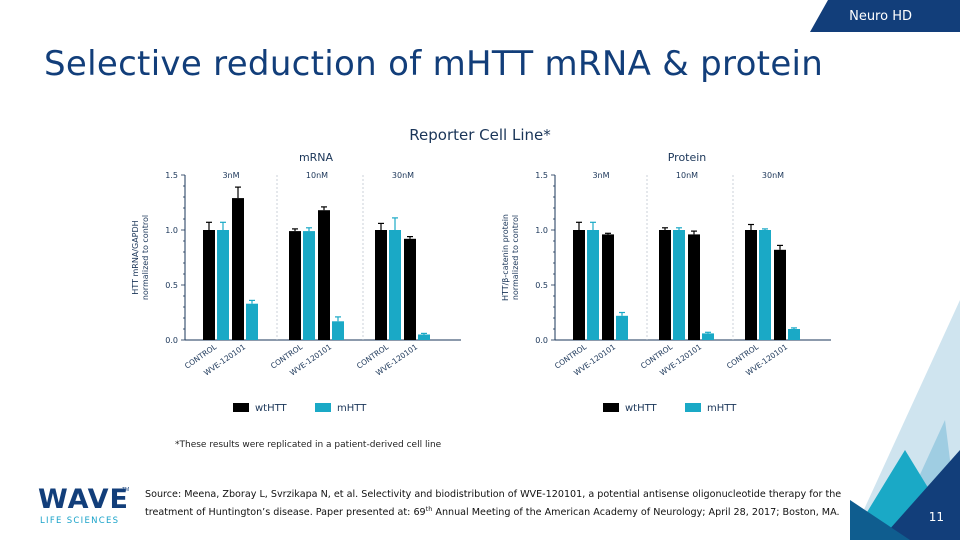  I want to click on chart-title: mRNA, so click(316, 157).